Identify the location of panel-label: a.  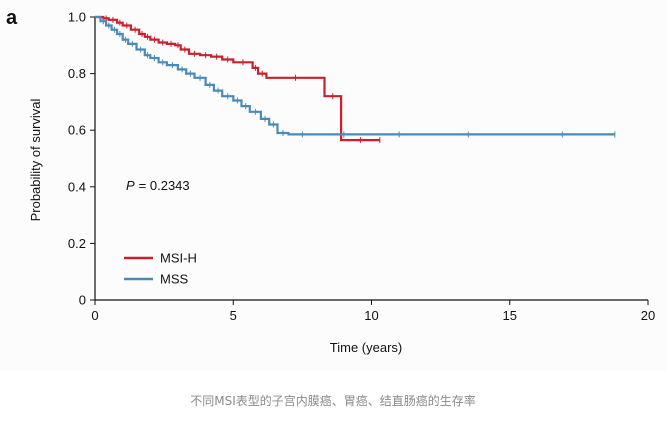
(12, 18).